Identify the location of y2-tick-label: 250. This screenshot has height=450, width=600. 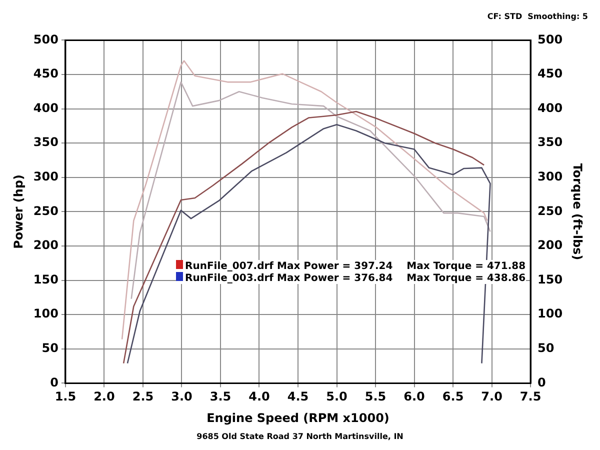
(550, 211).